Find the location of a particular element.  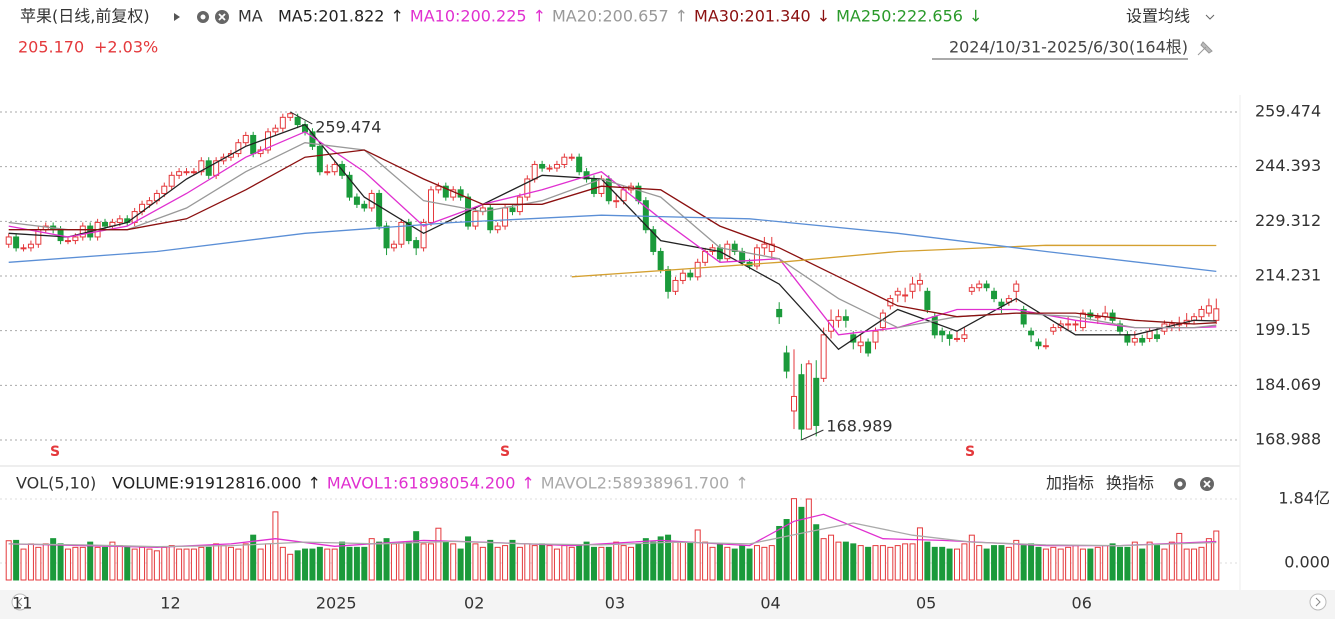

scroll-right is located at coordinates (1318, 602).